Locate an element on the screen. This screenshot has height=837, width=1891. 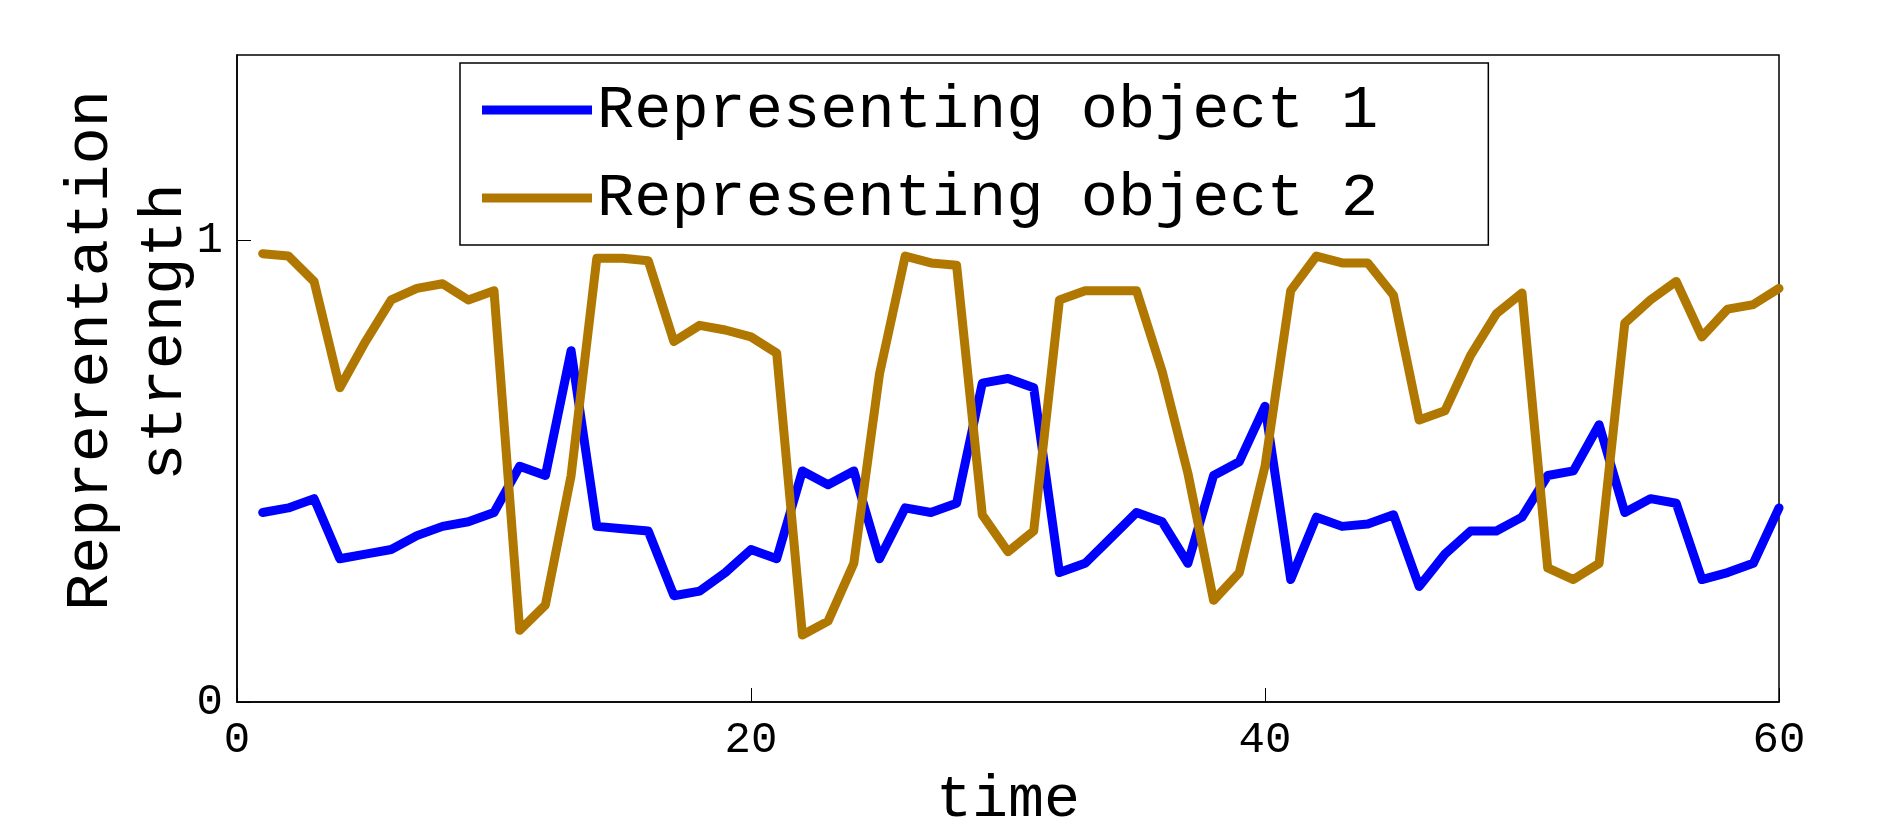
x-axis-title: time is located at coordinates (1008, 800).